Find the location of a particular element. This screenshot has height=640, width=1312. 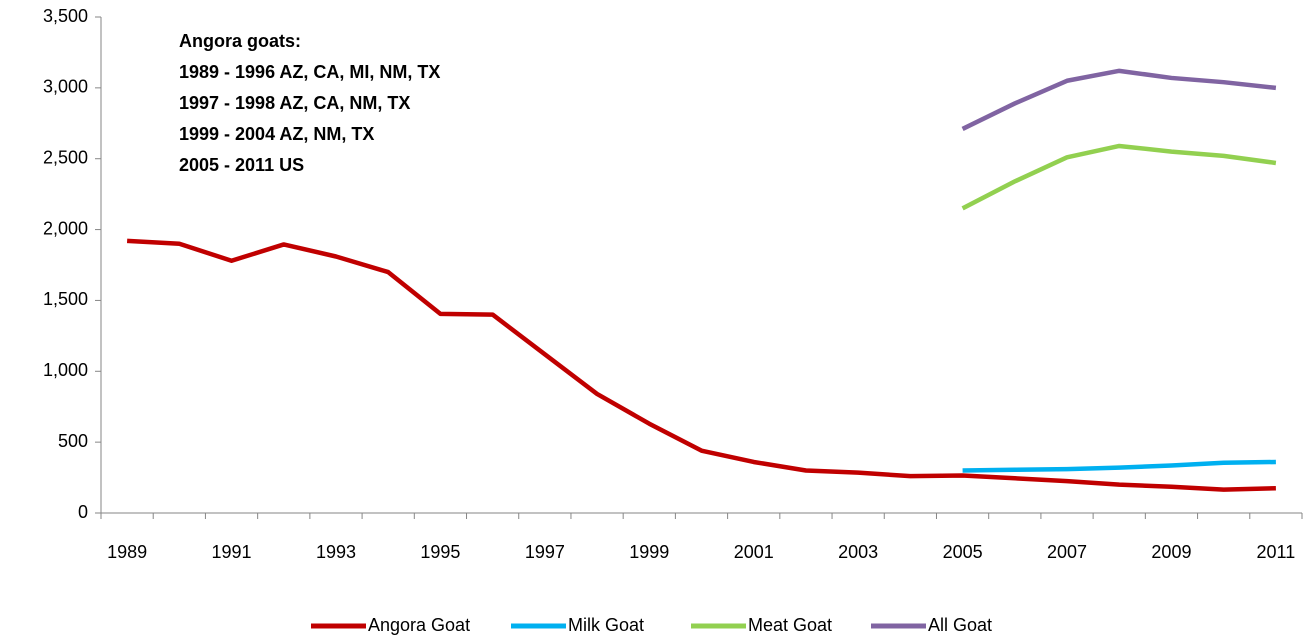

y-tick-label: 1,000 is located at coordinates (65, 370).